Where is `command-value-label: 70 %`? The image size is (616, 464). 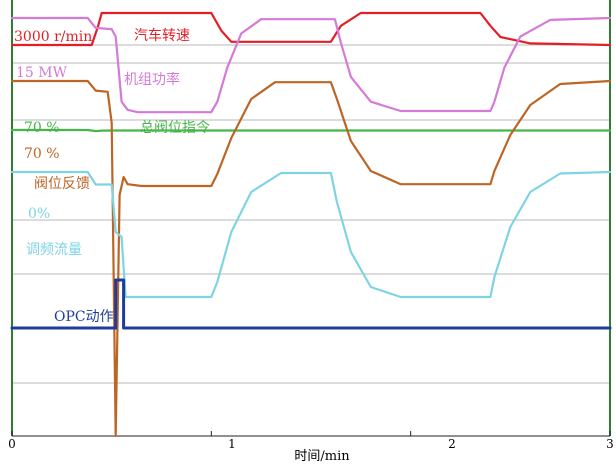 command-value-label: 70 % is located at coordinates (42, 128).